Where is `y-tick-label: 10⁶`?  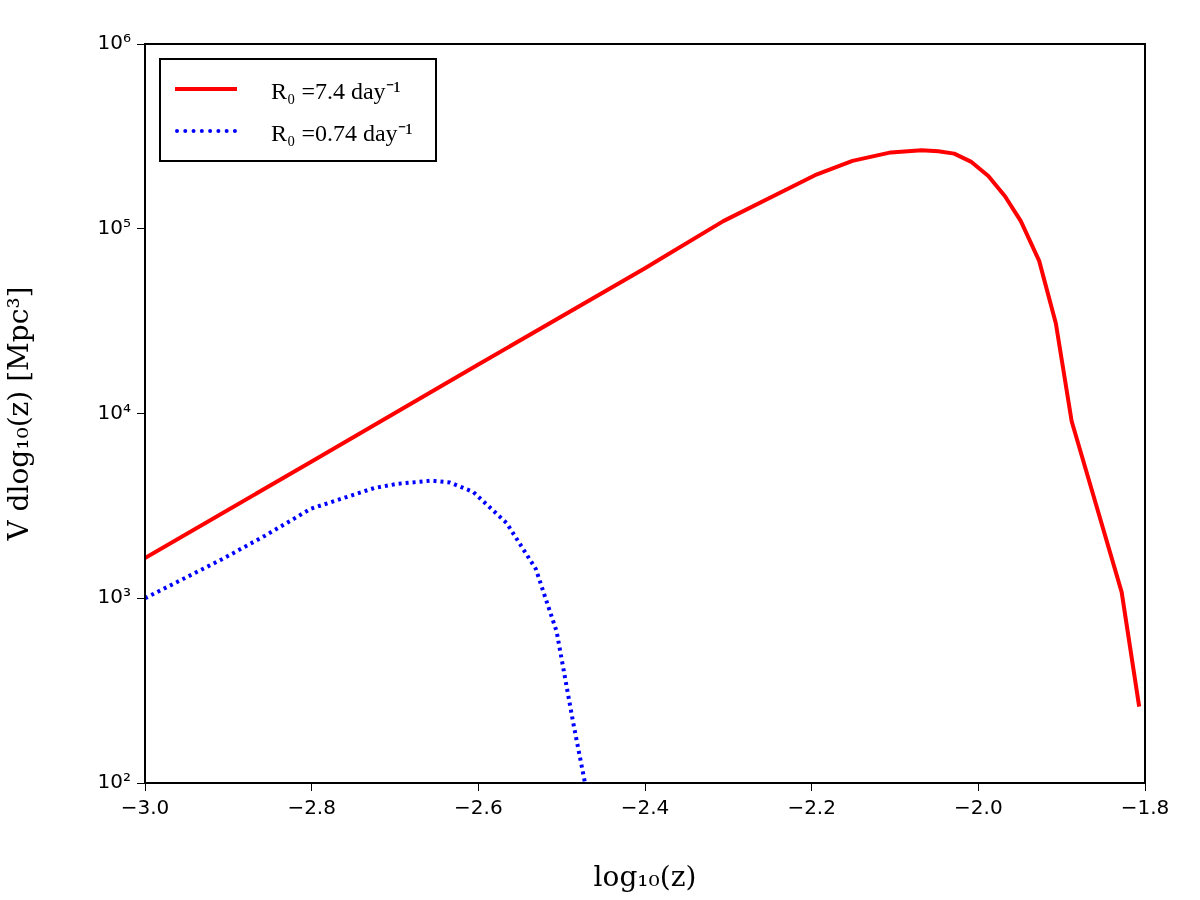 y-tick-label: 10⁶ is located at coordinates (114, 42).